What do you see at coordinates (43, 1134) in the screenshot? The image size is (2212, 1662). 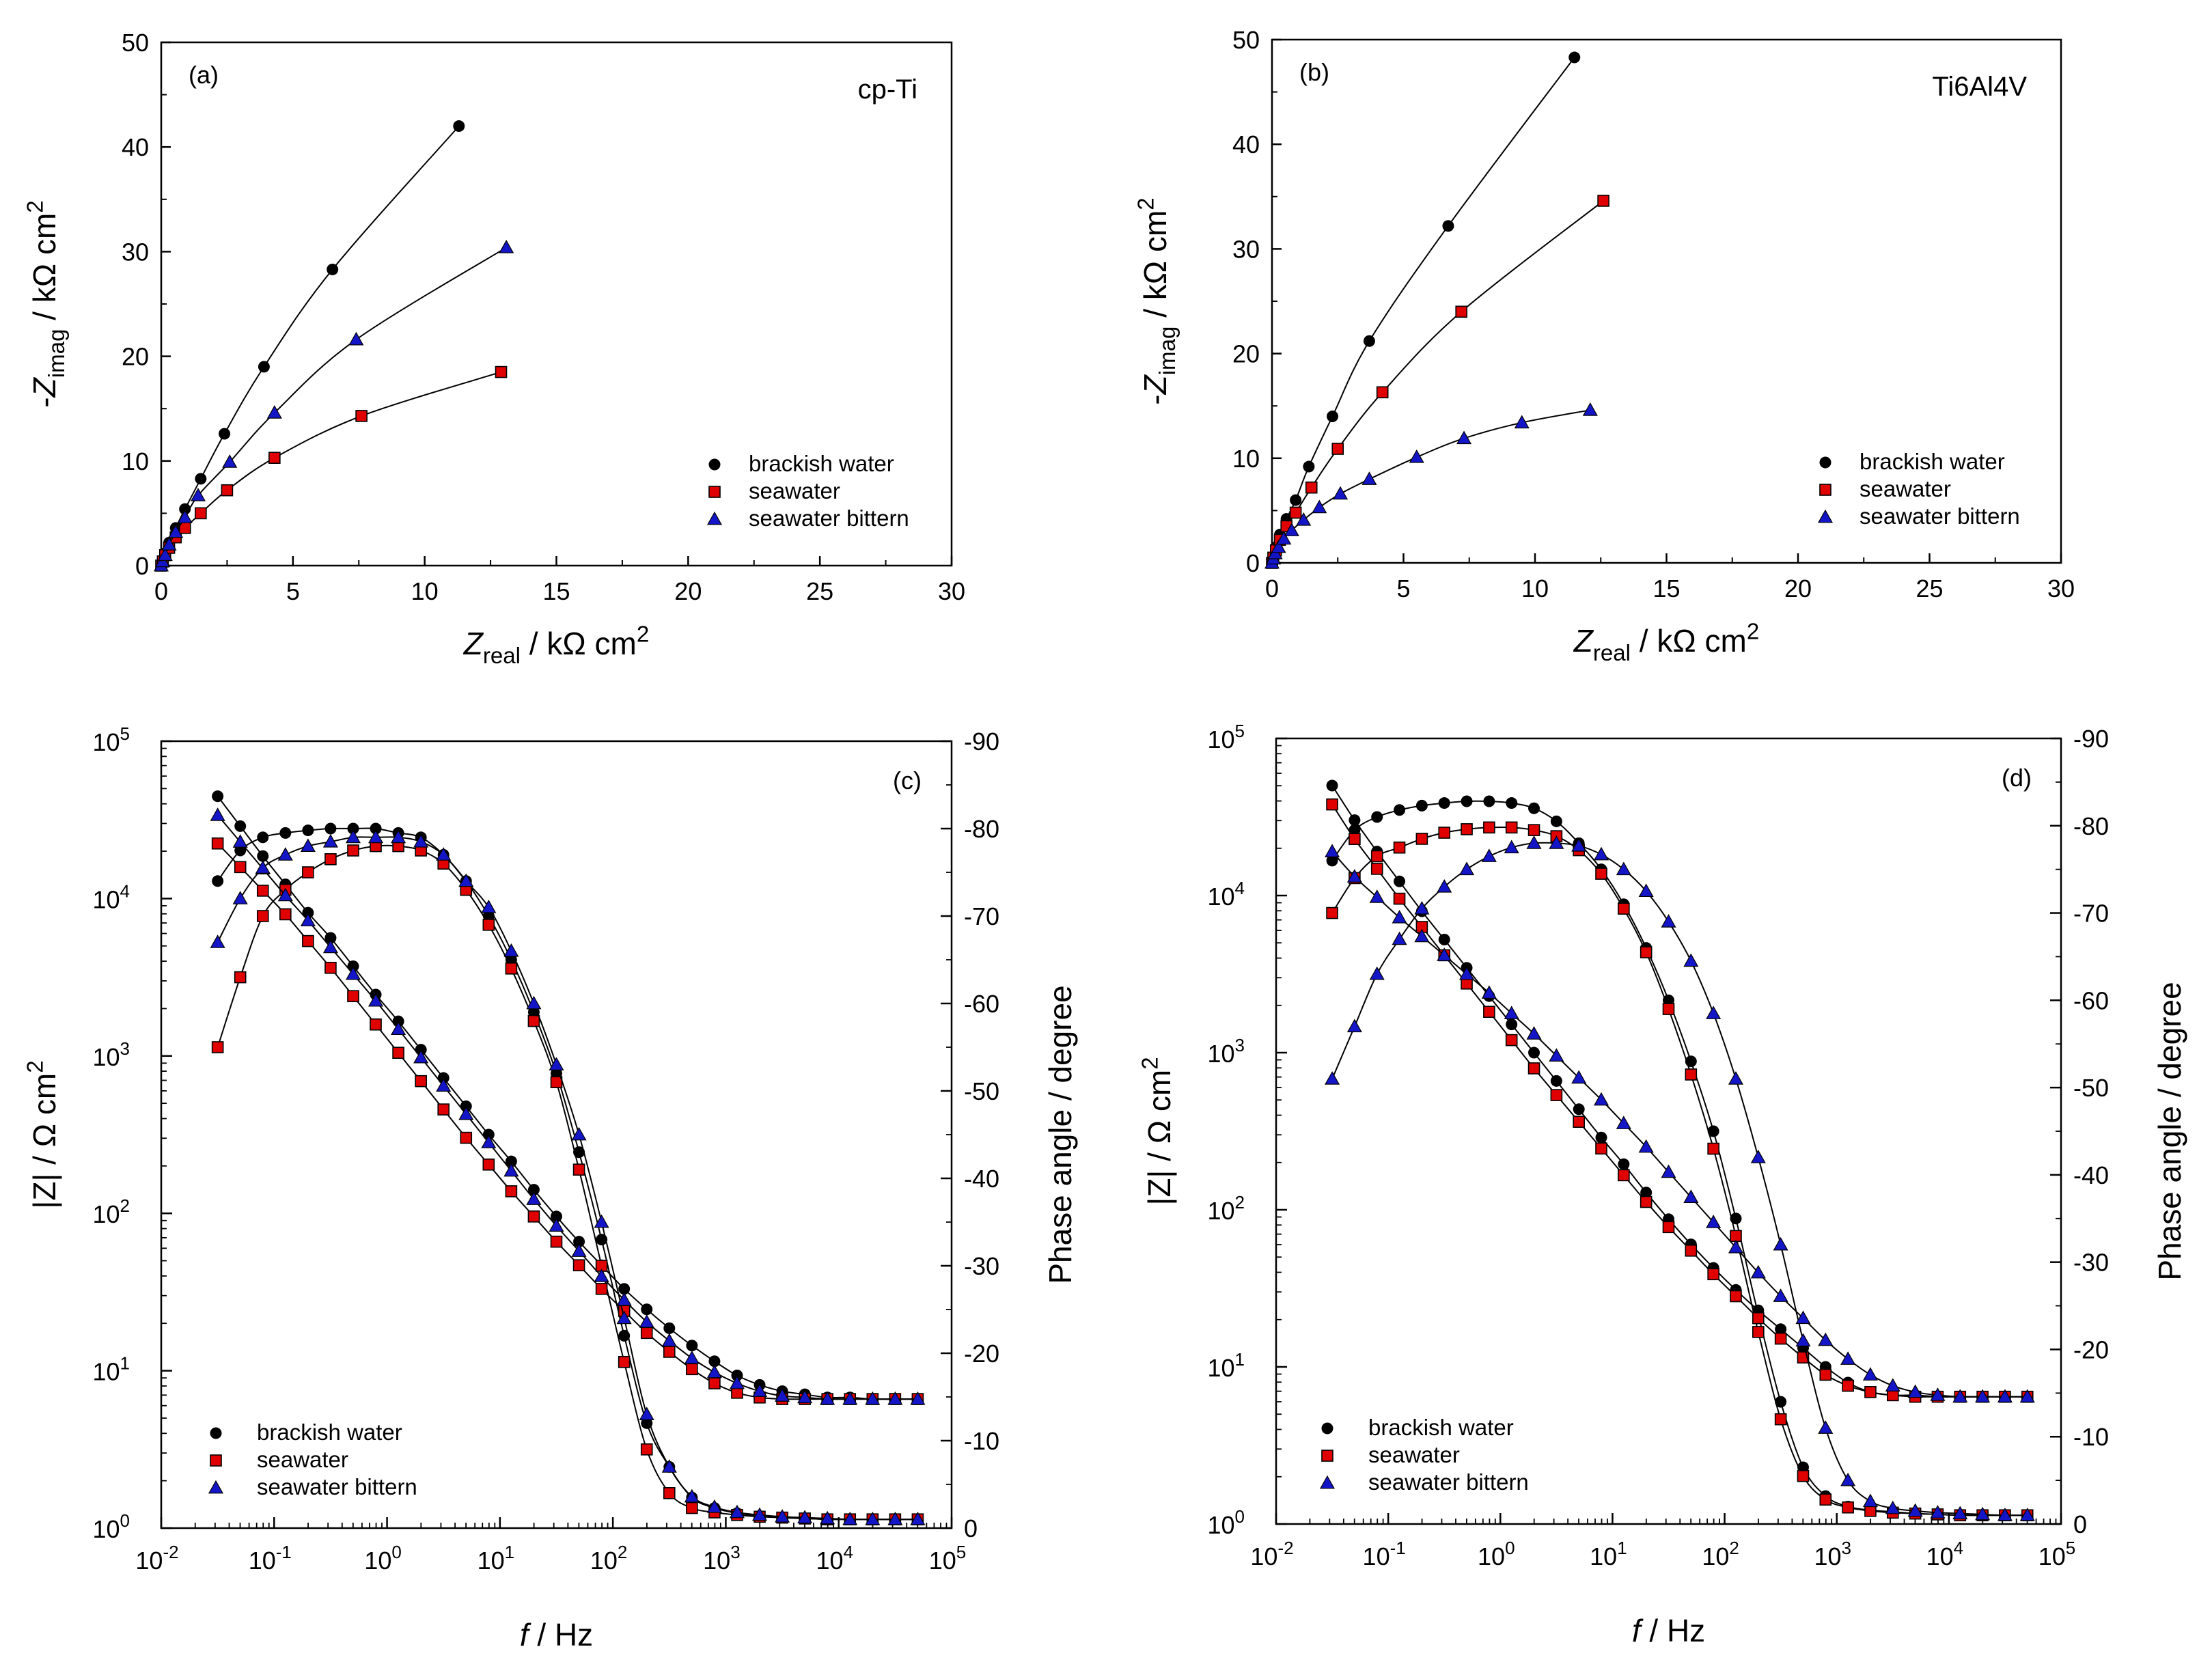 I see `y-axis-label: |Z| / Ω cm2` at bounding box center [43, 1134].